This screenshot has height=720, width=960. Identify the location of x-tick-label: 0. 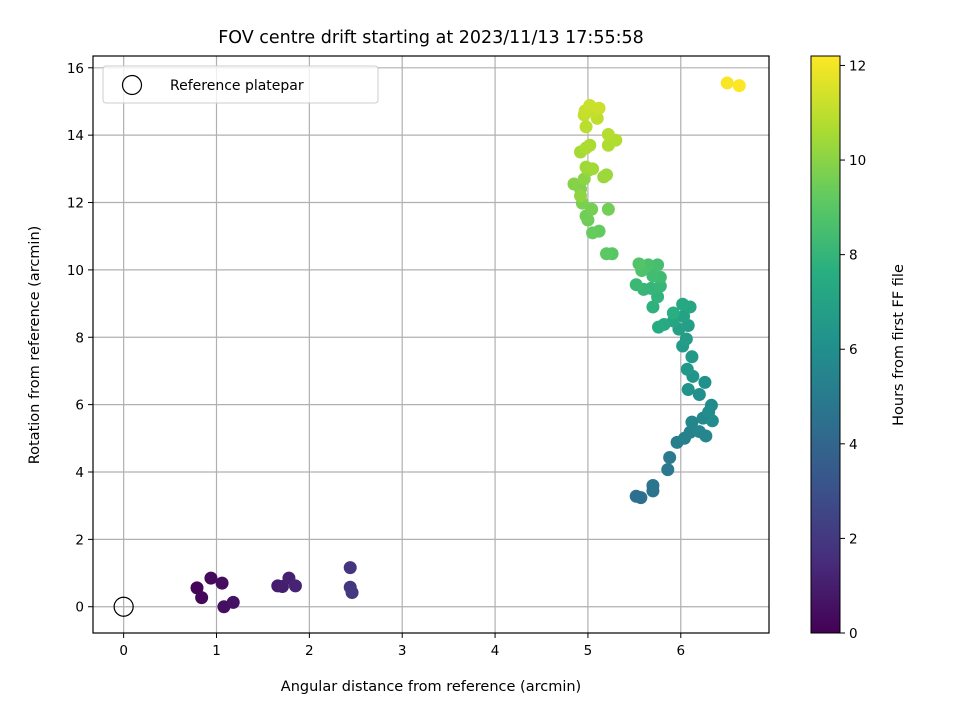
(123, 651).